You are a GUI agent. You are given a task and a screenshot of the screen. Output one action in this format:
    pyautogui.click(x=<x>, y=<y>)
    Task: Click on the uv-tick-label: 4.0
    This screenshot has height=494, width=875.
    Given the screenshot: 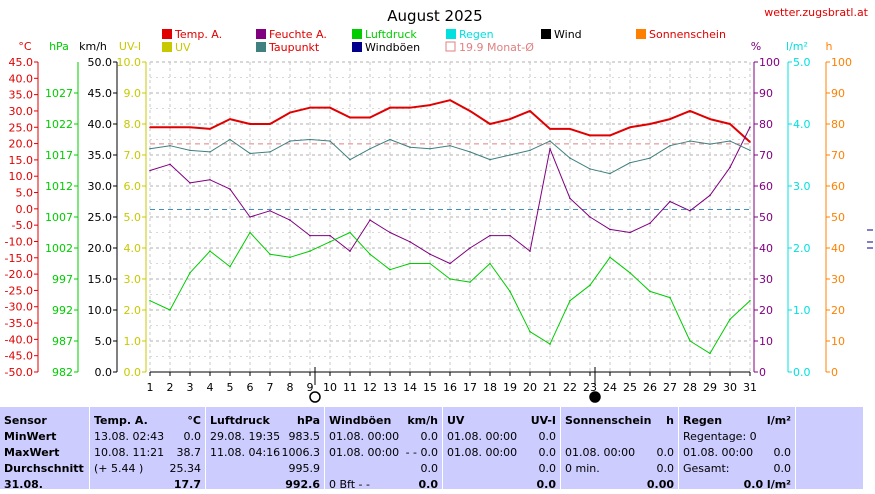 What is the action you would take?
    pyautogui.click(x=133, y=248)
    